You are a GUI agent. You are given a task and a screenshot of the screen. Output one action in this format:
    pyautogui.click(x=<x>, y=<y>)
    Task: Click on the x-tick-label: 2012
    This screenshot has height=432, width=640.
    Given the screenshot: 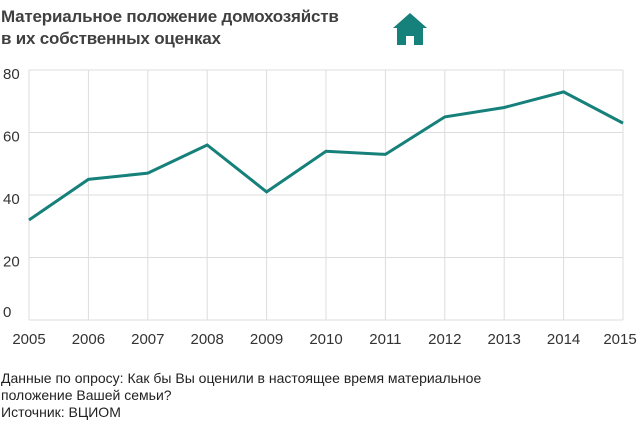 What is the action you would take?
    pyautogui.click(x=444, y=339)
    